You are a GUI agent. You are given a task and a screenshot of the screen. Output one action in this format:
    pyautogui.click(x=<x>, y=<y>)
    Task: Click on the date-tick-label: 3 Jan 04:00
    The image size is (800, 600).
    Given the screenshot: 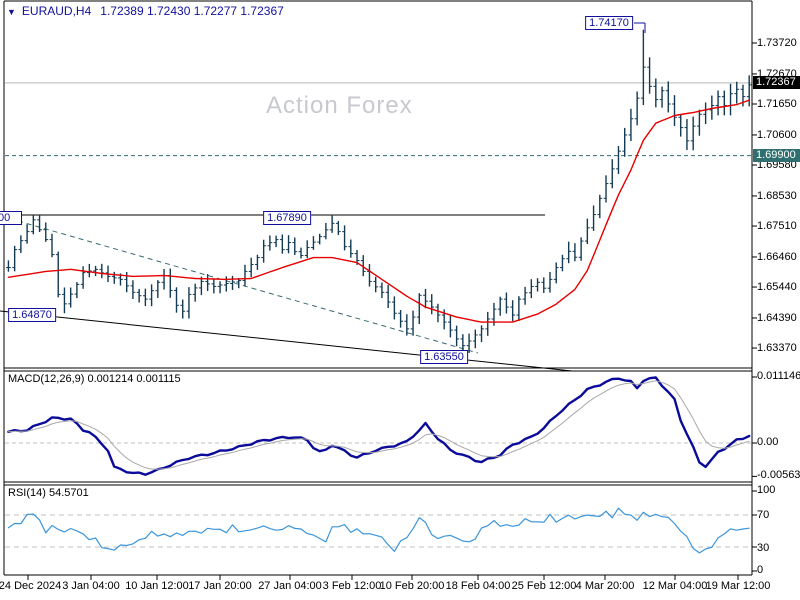 What is the action you would take?
    pyautogui.click(x=91, y=586)
    